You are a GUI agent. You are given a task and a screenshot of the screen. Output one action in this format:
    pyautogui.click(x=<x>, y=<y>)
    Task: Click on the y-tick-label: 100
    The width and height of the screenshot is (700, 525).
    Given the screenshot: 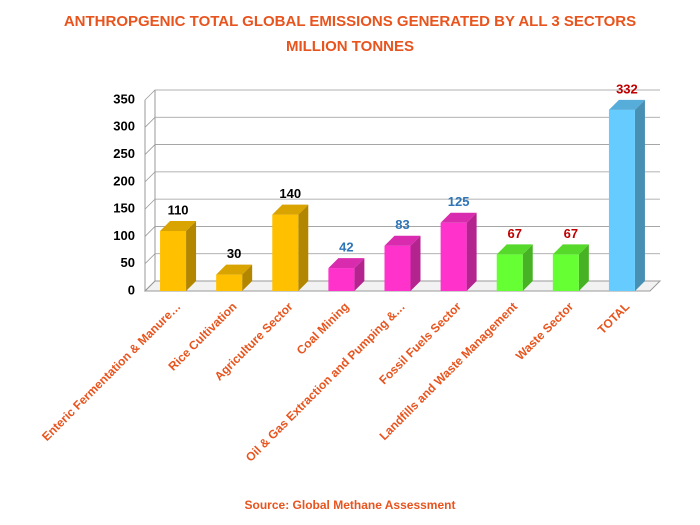 What is the action you would take?
    pyautogui.click(x=124, y=235)
    